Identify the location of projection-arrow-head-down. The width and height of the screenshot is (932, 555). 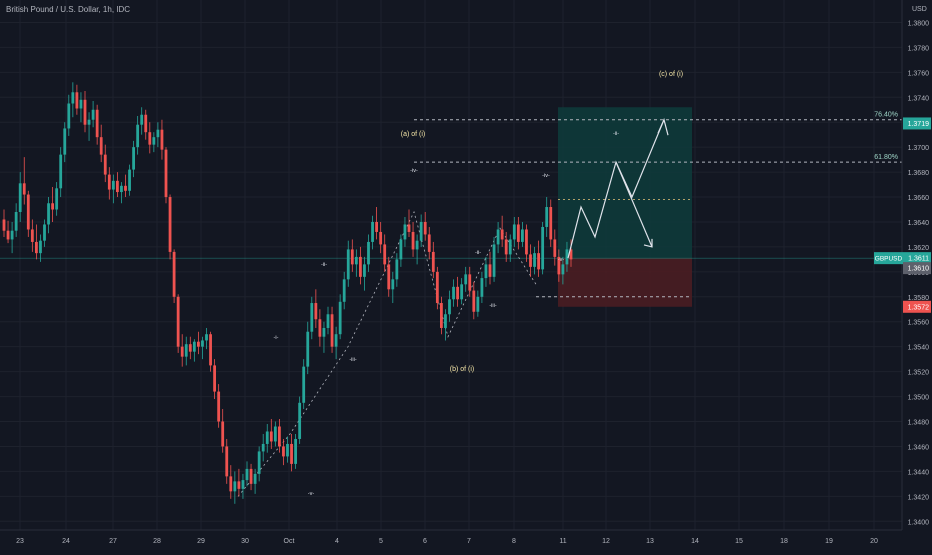
(648, 243).